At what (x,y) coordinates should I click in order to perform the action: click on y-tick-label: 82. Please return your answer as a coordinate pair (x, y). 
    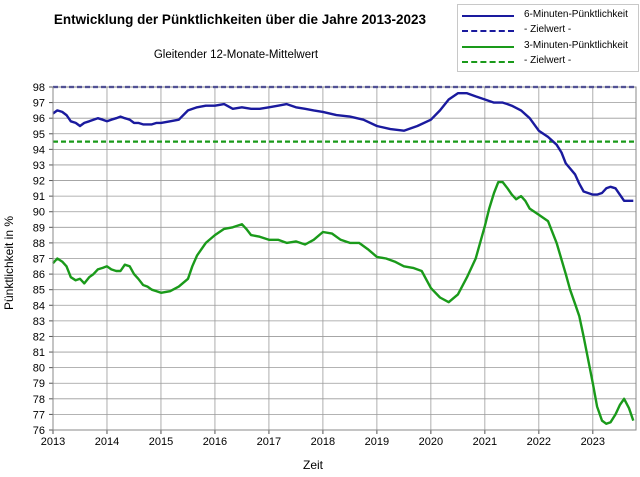
    Looking at the image, I should click on (39, 337).